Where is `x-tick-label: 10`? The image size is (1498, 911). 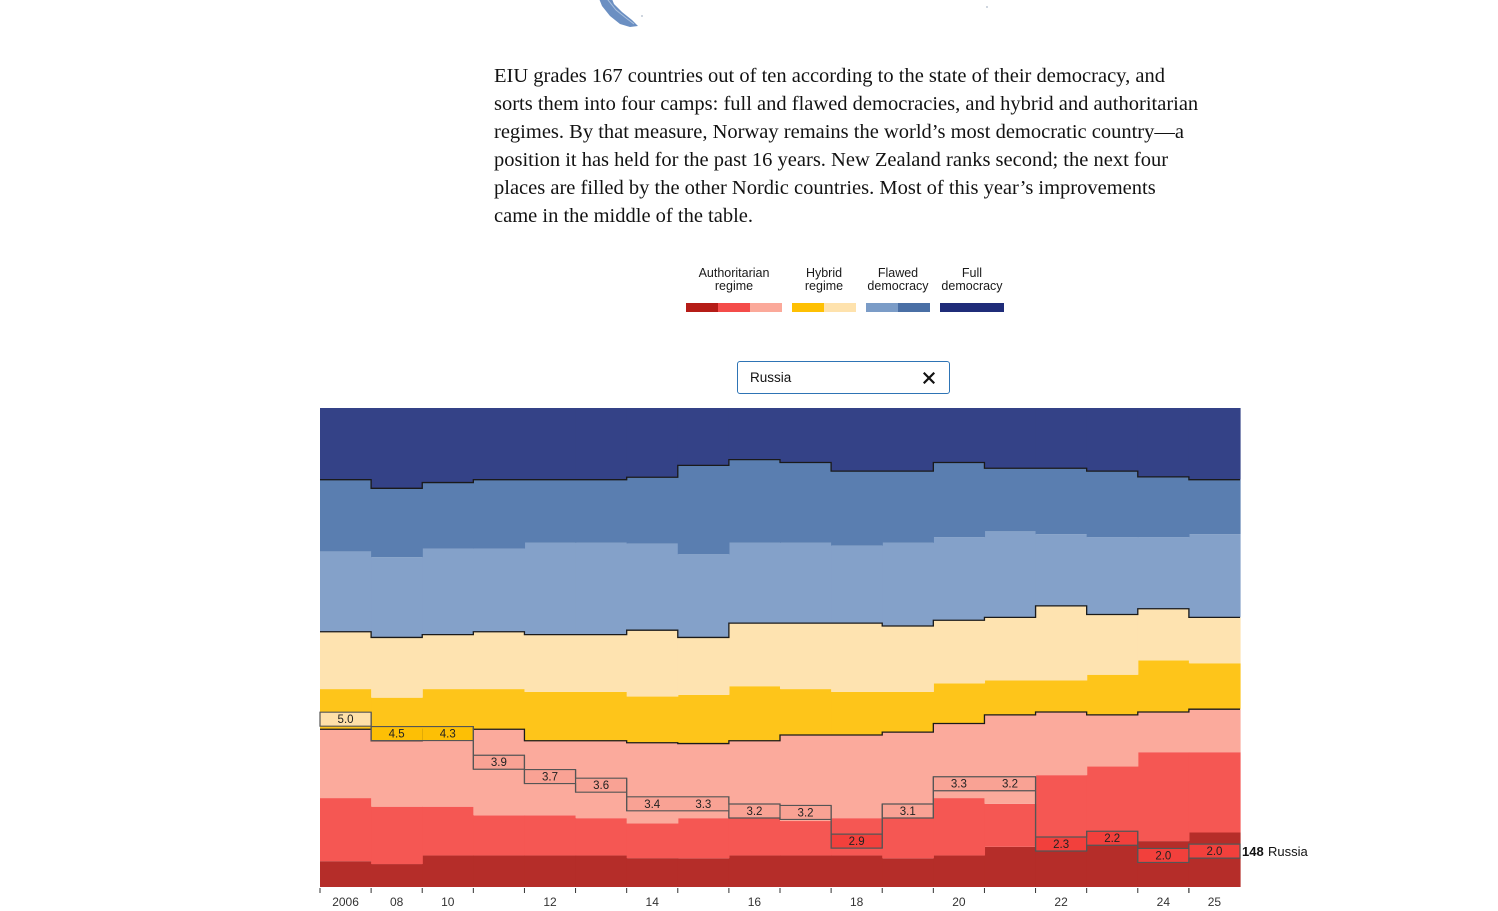
x-tick-label: 10 is located at coordinates (448, 902).